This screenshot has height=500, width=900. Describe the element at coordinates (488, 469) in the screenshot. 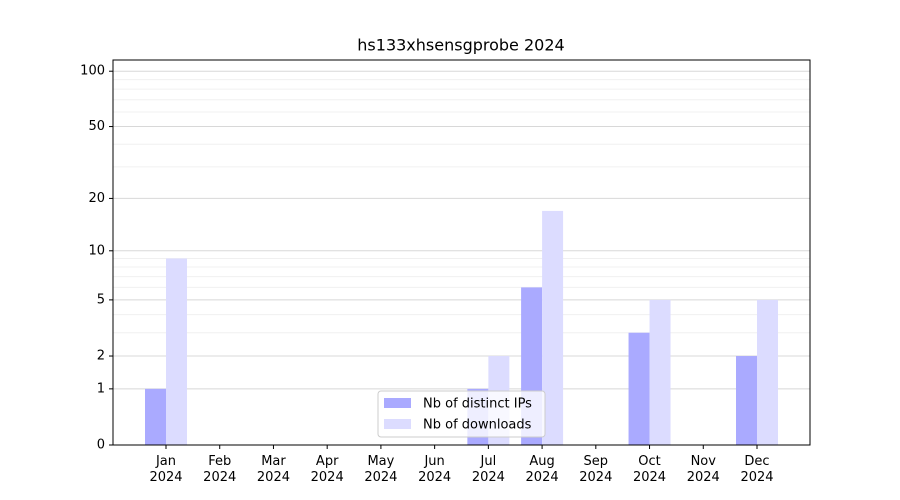

I see `x-tick-label: Jul 2024` at that location.